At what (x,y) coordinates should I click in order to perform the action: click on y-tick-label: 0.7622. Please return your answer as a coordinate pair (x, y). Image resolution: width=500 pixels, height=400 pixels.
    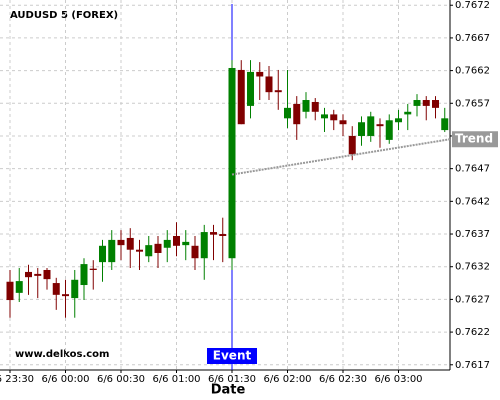
    Looking at the image, I should click on (472, 332).